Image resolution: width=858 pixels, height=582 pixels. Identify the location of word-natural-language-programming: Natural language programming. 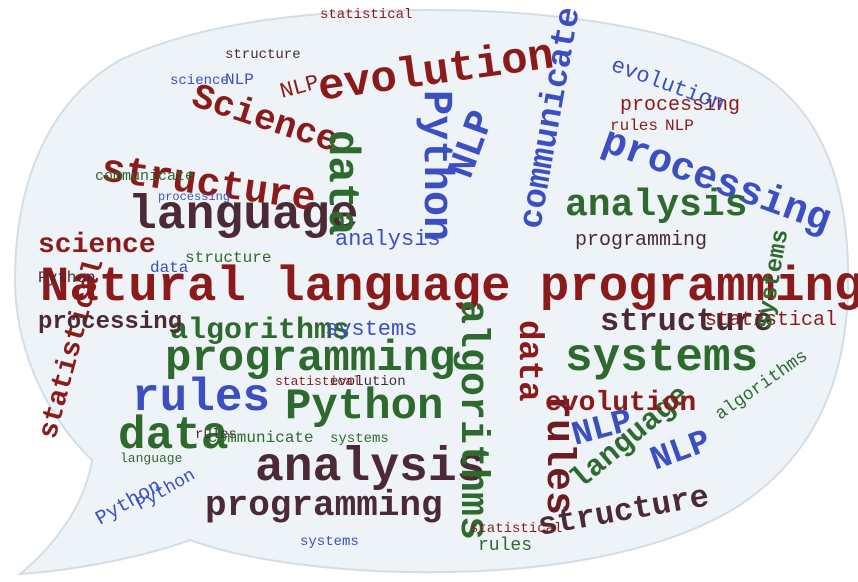
(449, 287).